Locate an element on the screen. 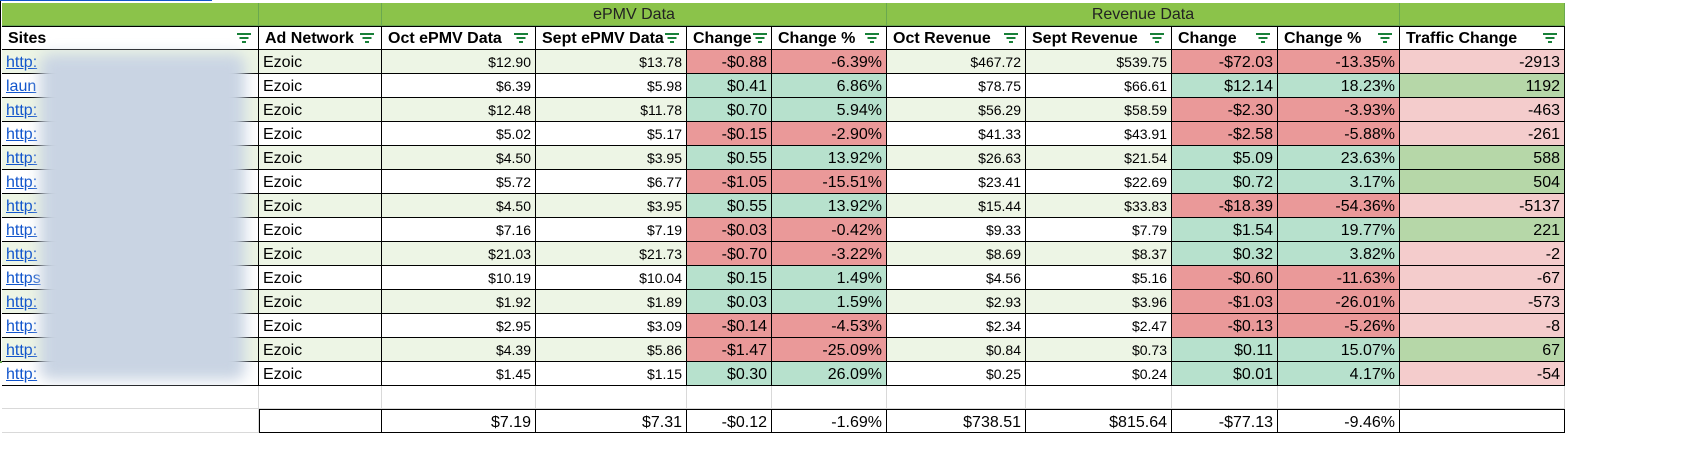  group-header-traffic is located at coordinates (1482, 14).